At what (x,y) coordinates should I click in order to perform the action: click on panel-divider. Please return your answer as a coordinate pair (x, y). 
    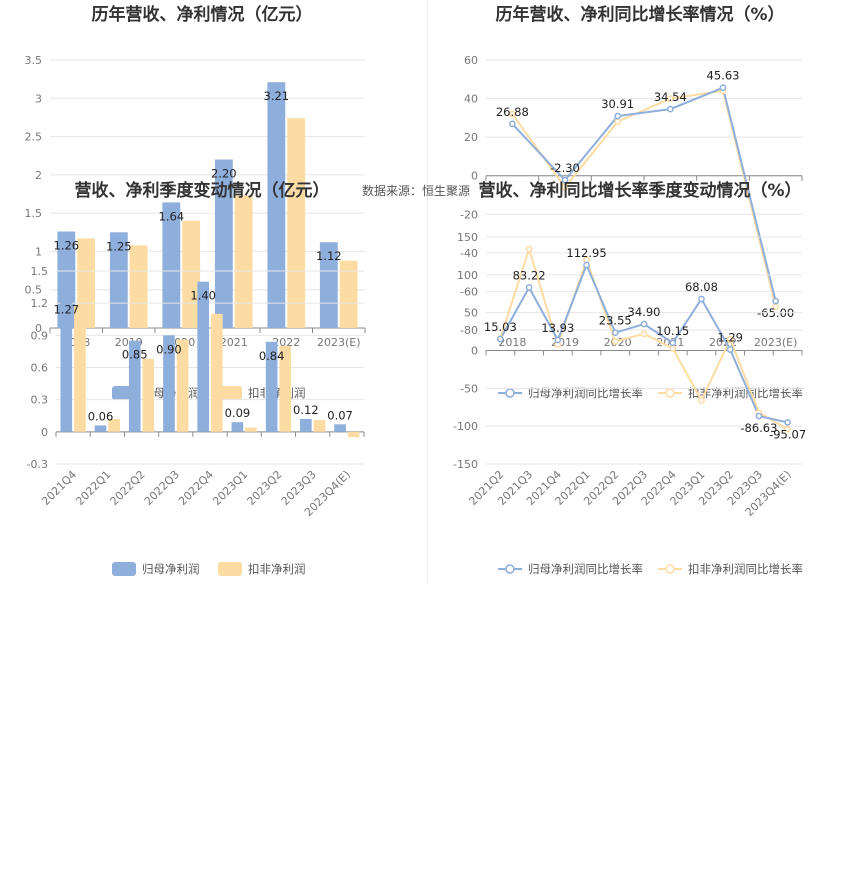
    Looking at the image, I should click on (427, 292).